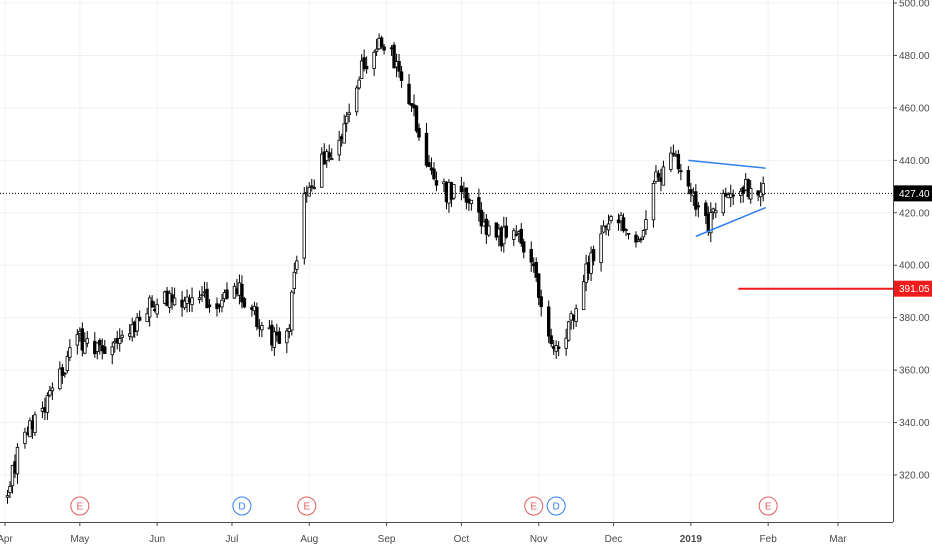  What do you see at coordinates (838, 539) in the screenshot?
I see `x-tick-label: Mar` at bounding box center [838, 539].